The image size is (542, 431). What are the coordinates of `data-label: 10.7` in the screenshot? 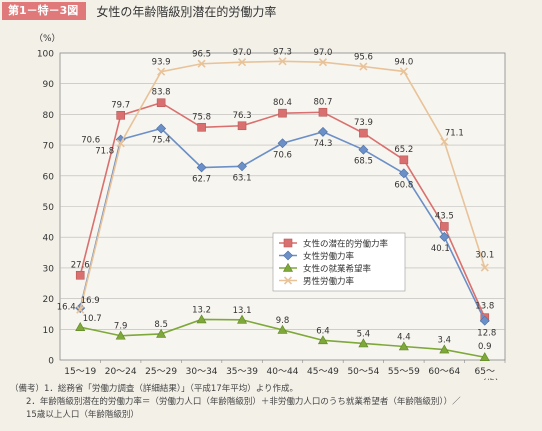 It's located at (92, 319).